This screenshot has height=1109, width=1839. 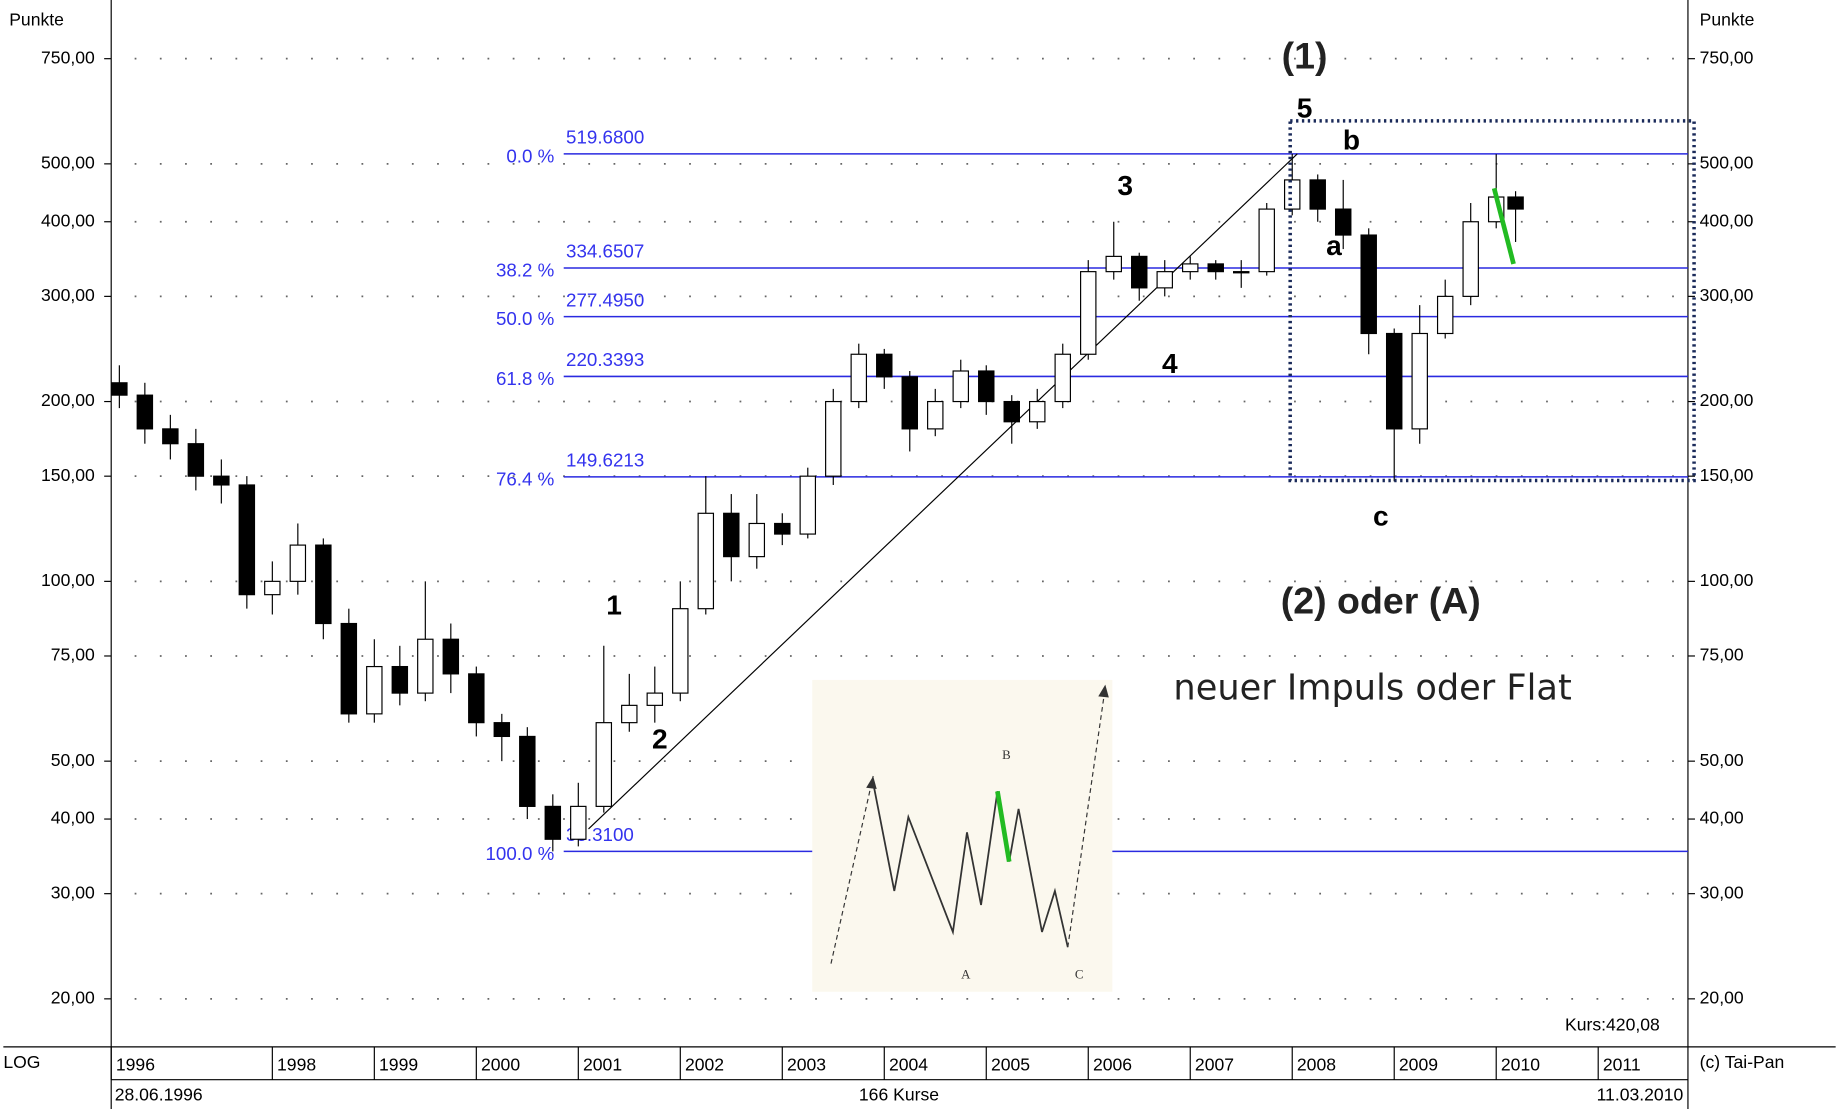 What do you see at coordinates (68, 220) in the screenshot?
I see `y-tick-label: 400,00` at bounding box center [68, 220].